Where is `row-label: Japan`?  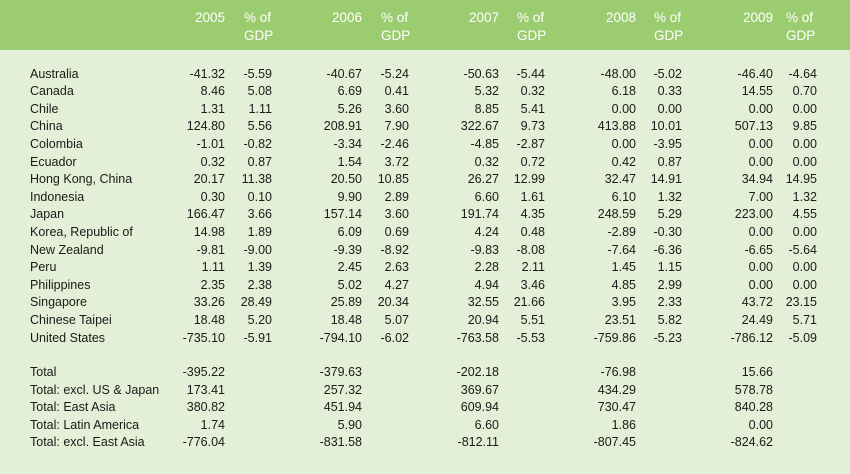
row-label: Japan is located at coordinates (47, 214).